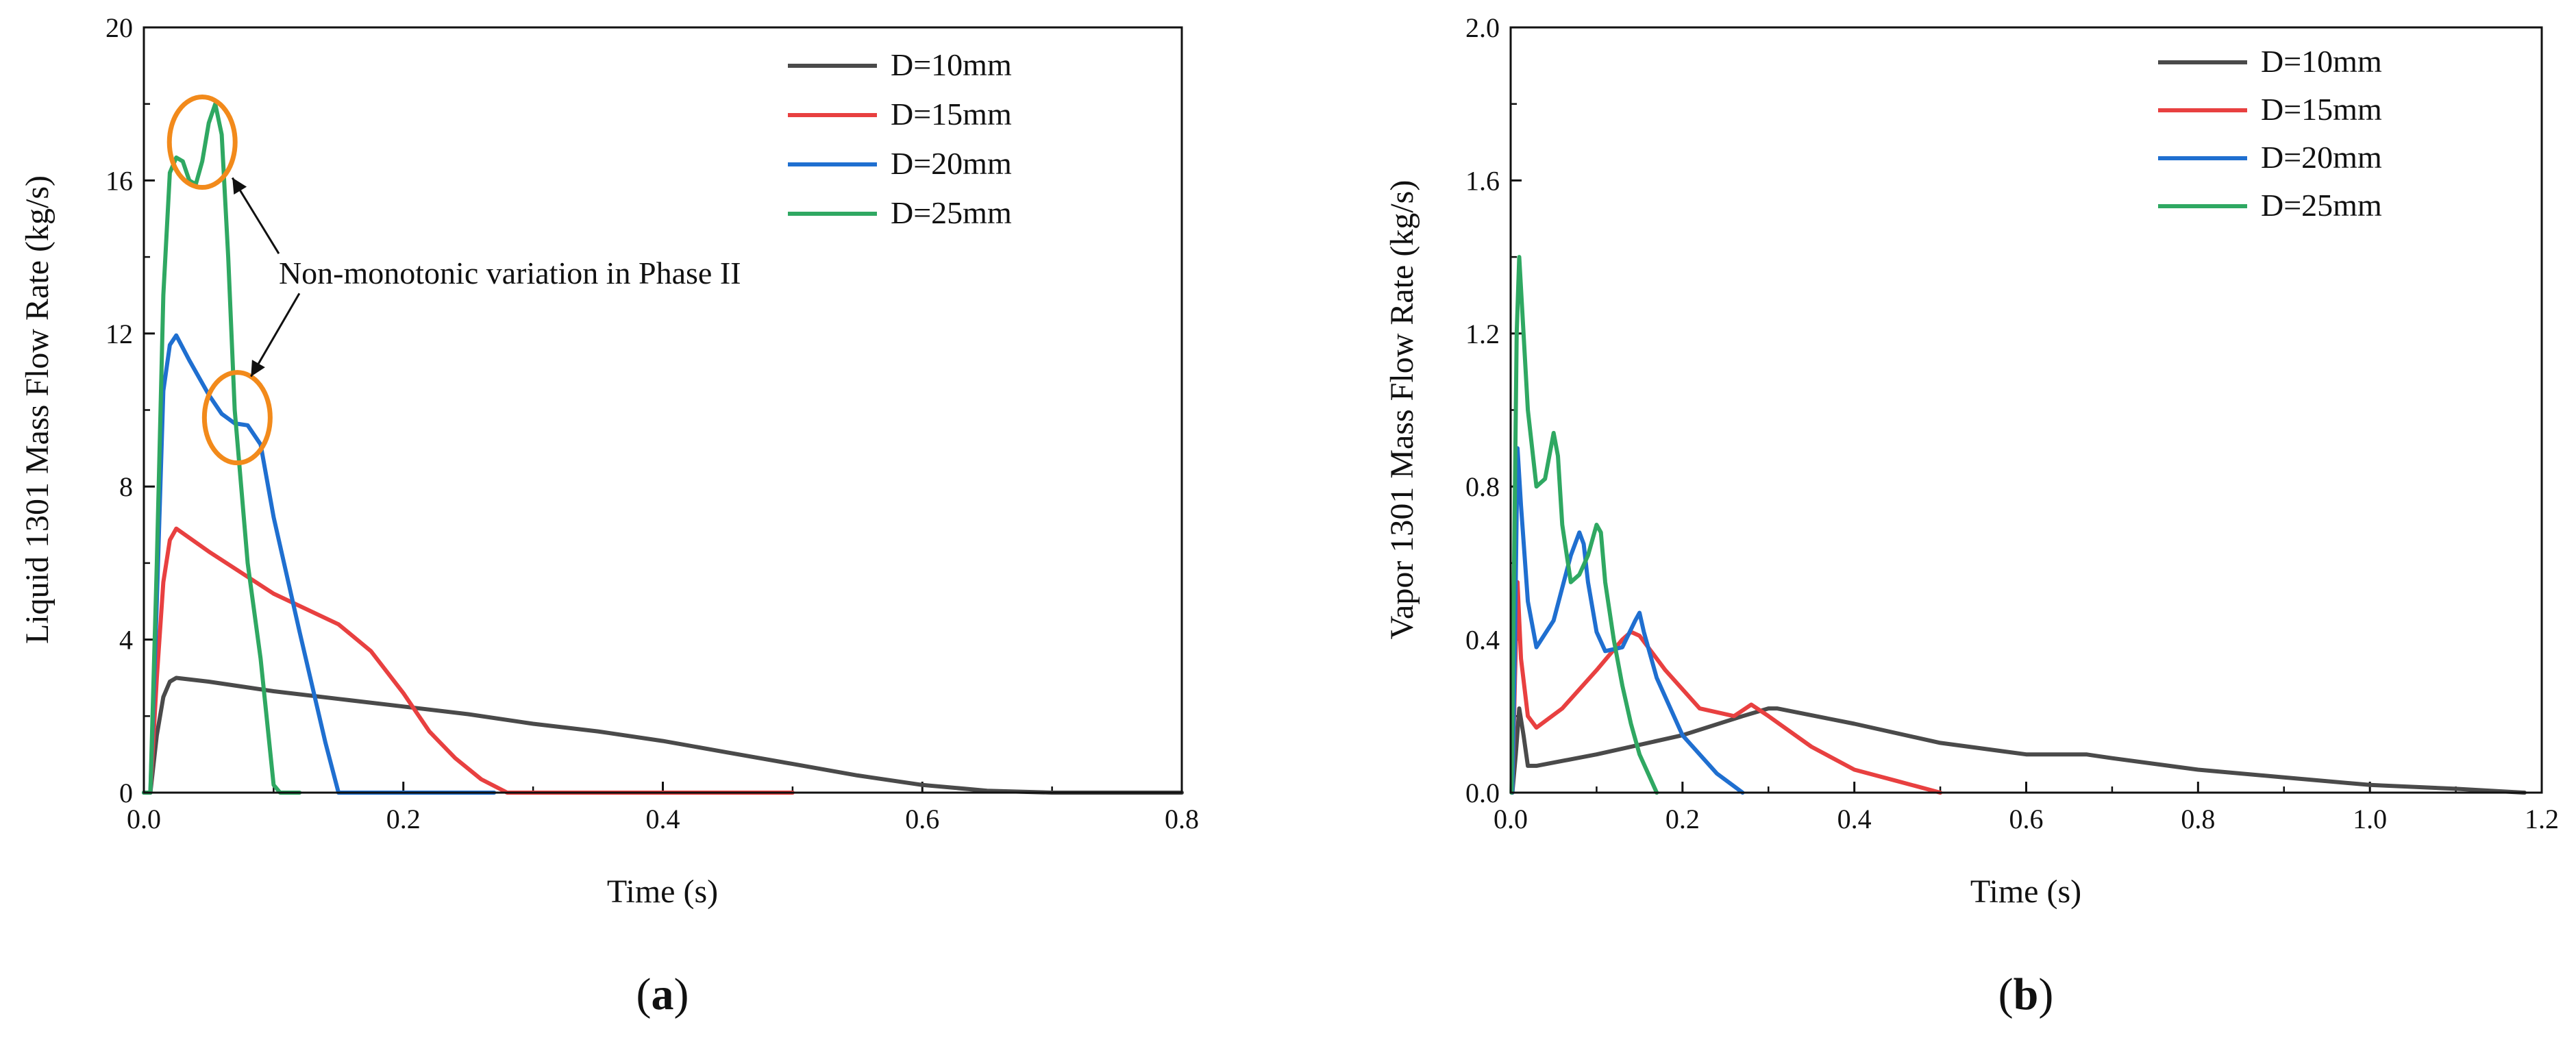 Image resolution: width=2576 pixels, height=1042 pixels. Describe the element at coordinates (510, 273) in the screenshot. I see `annotation-text: Non-monotonic variation in Phase II` at that location.